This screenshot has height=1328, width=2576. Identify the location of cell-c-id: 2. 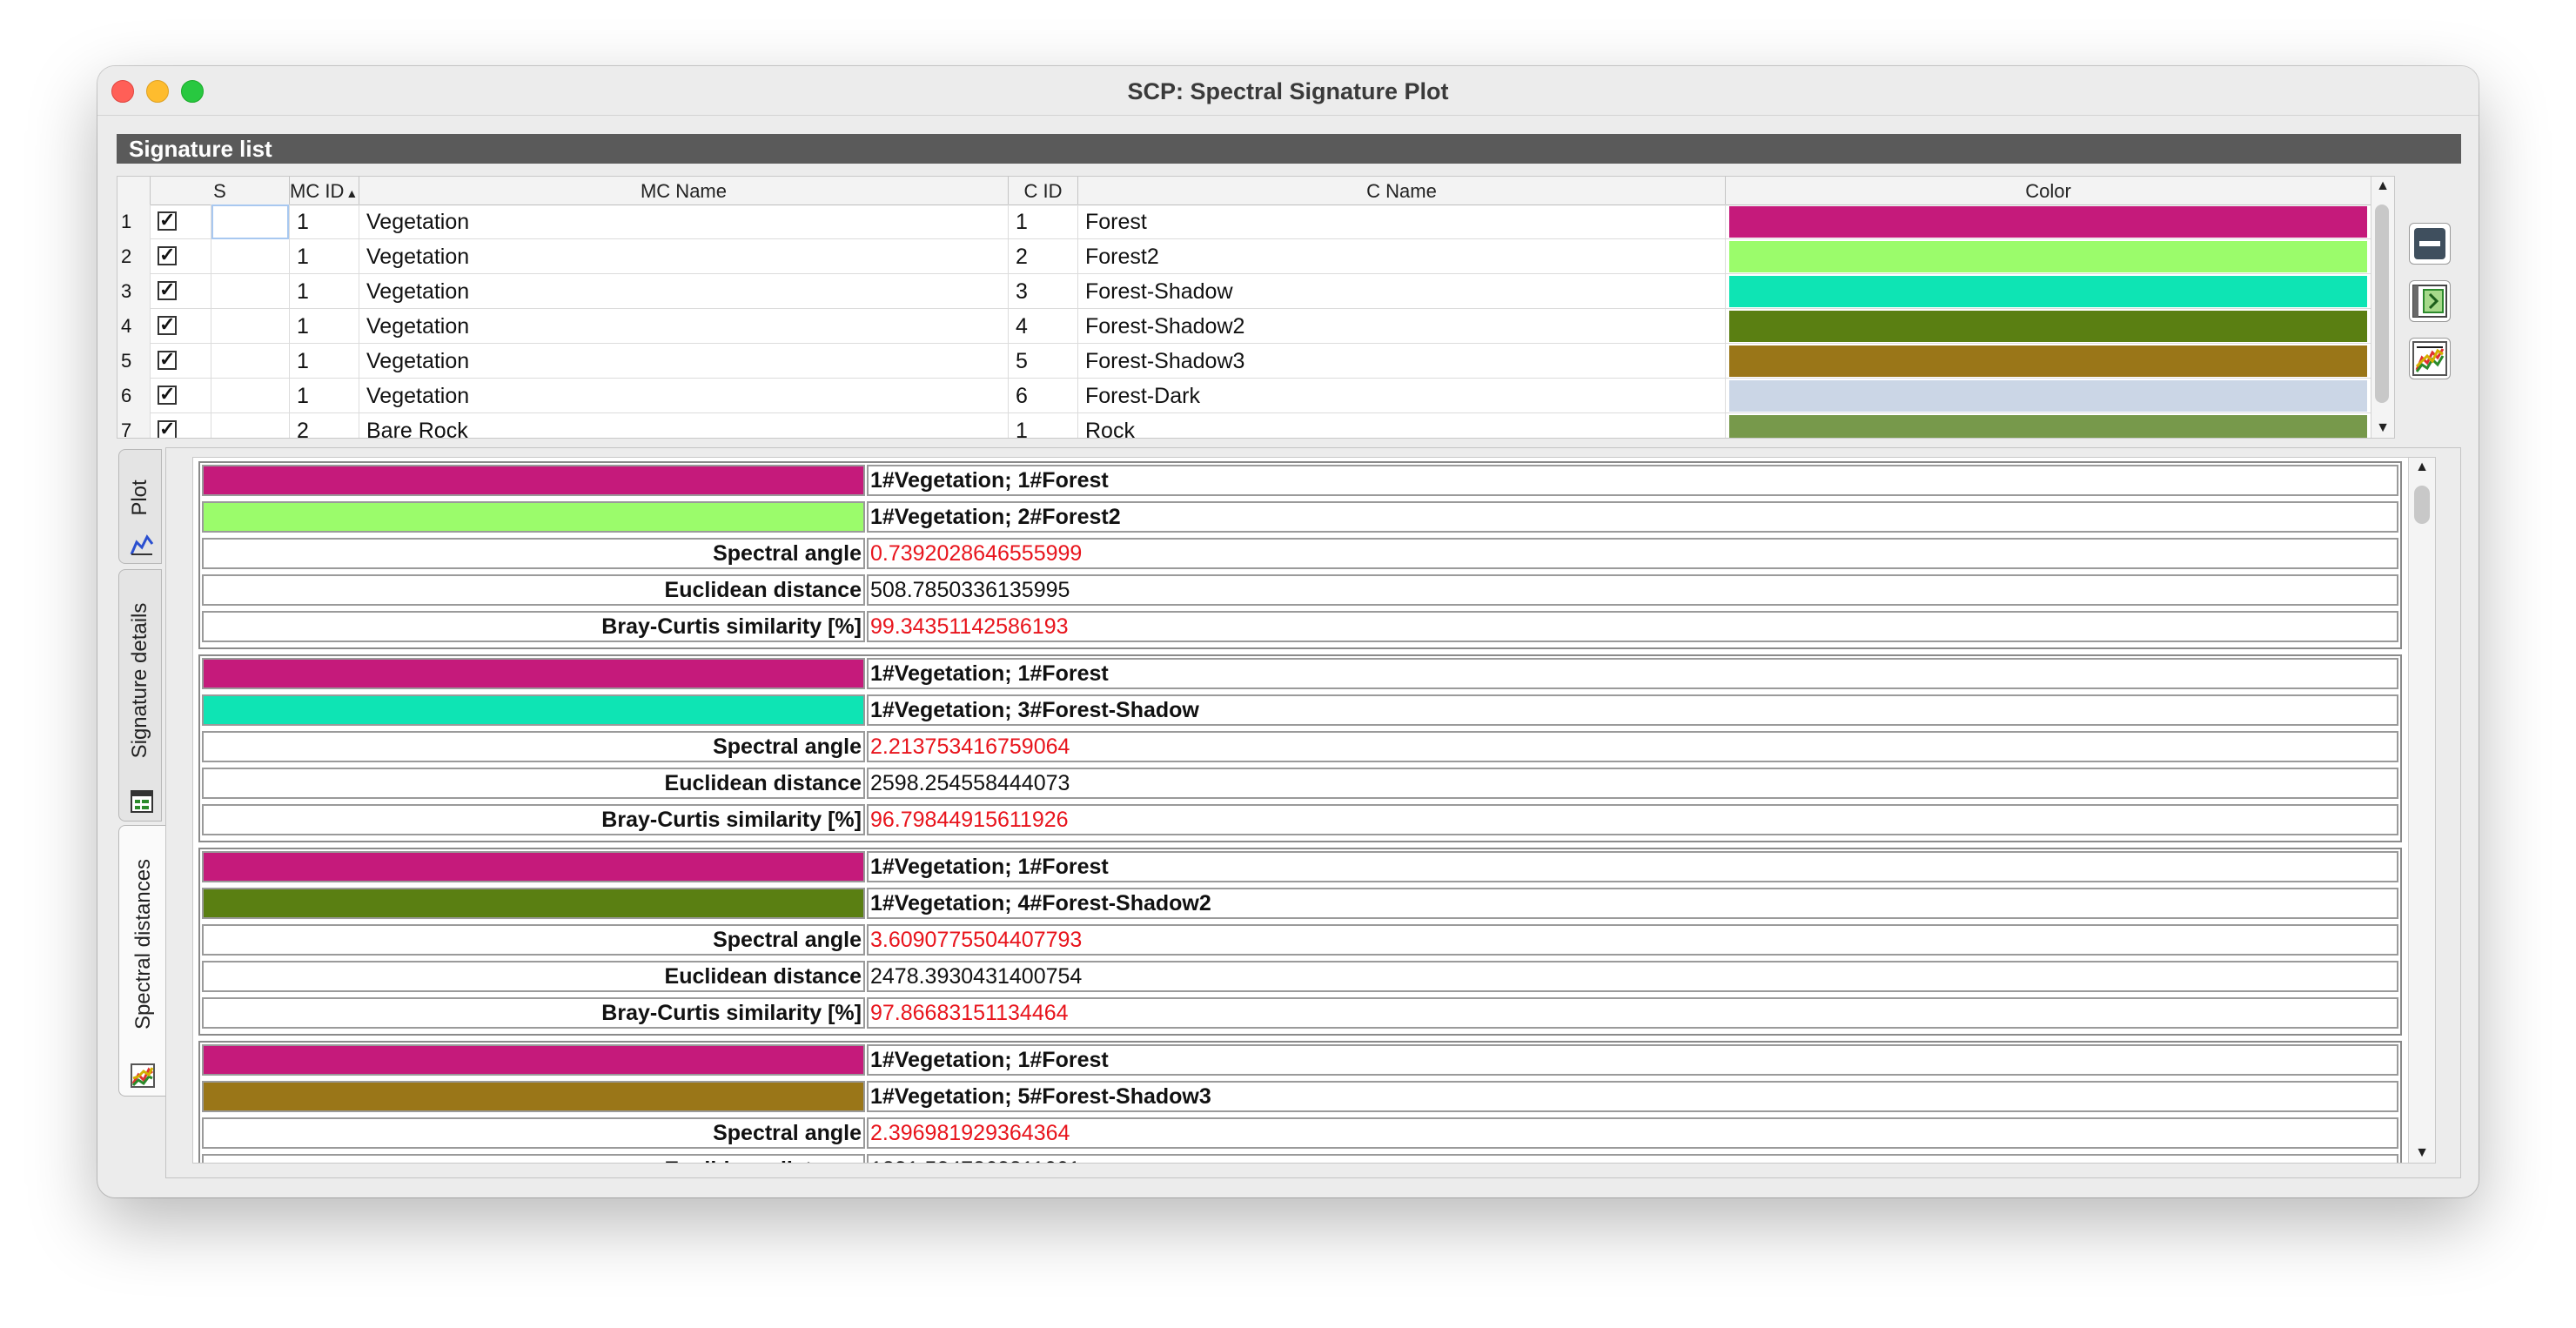
(1043, 256).